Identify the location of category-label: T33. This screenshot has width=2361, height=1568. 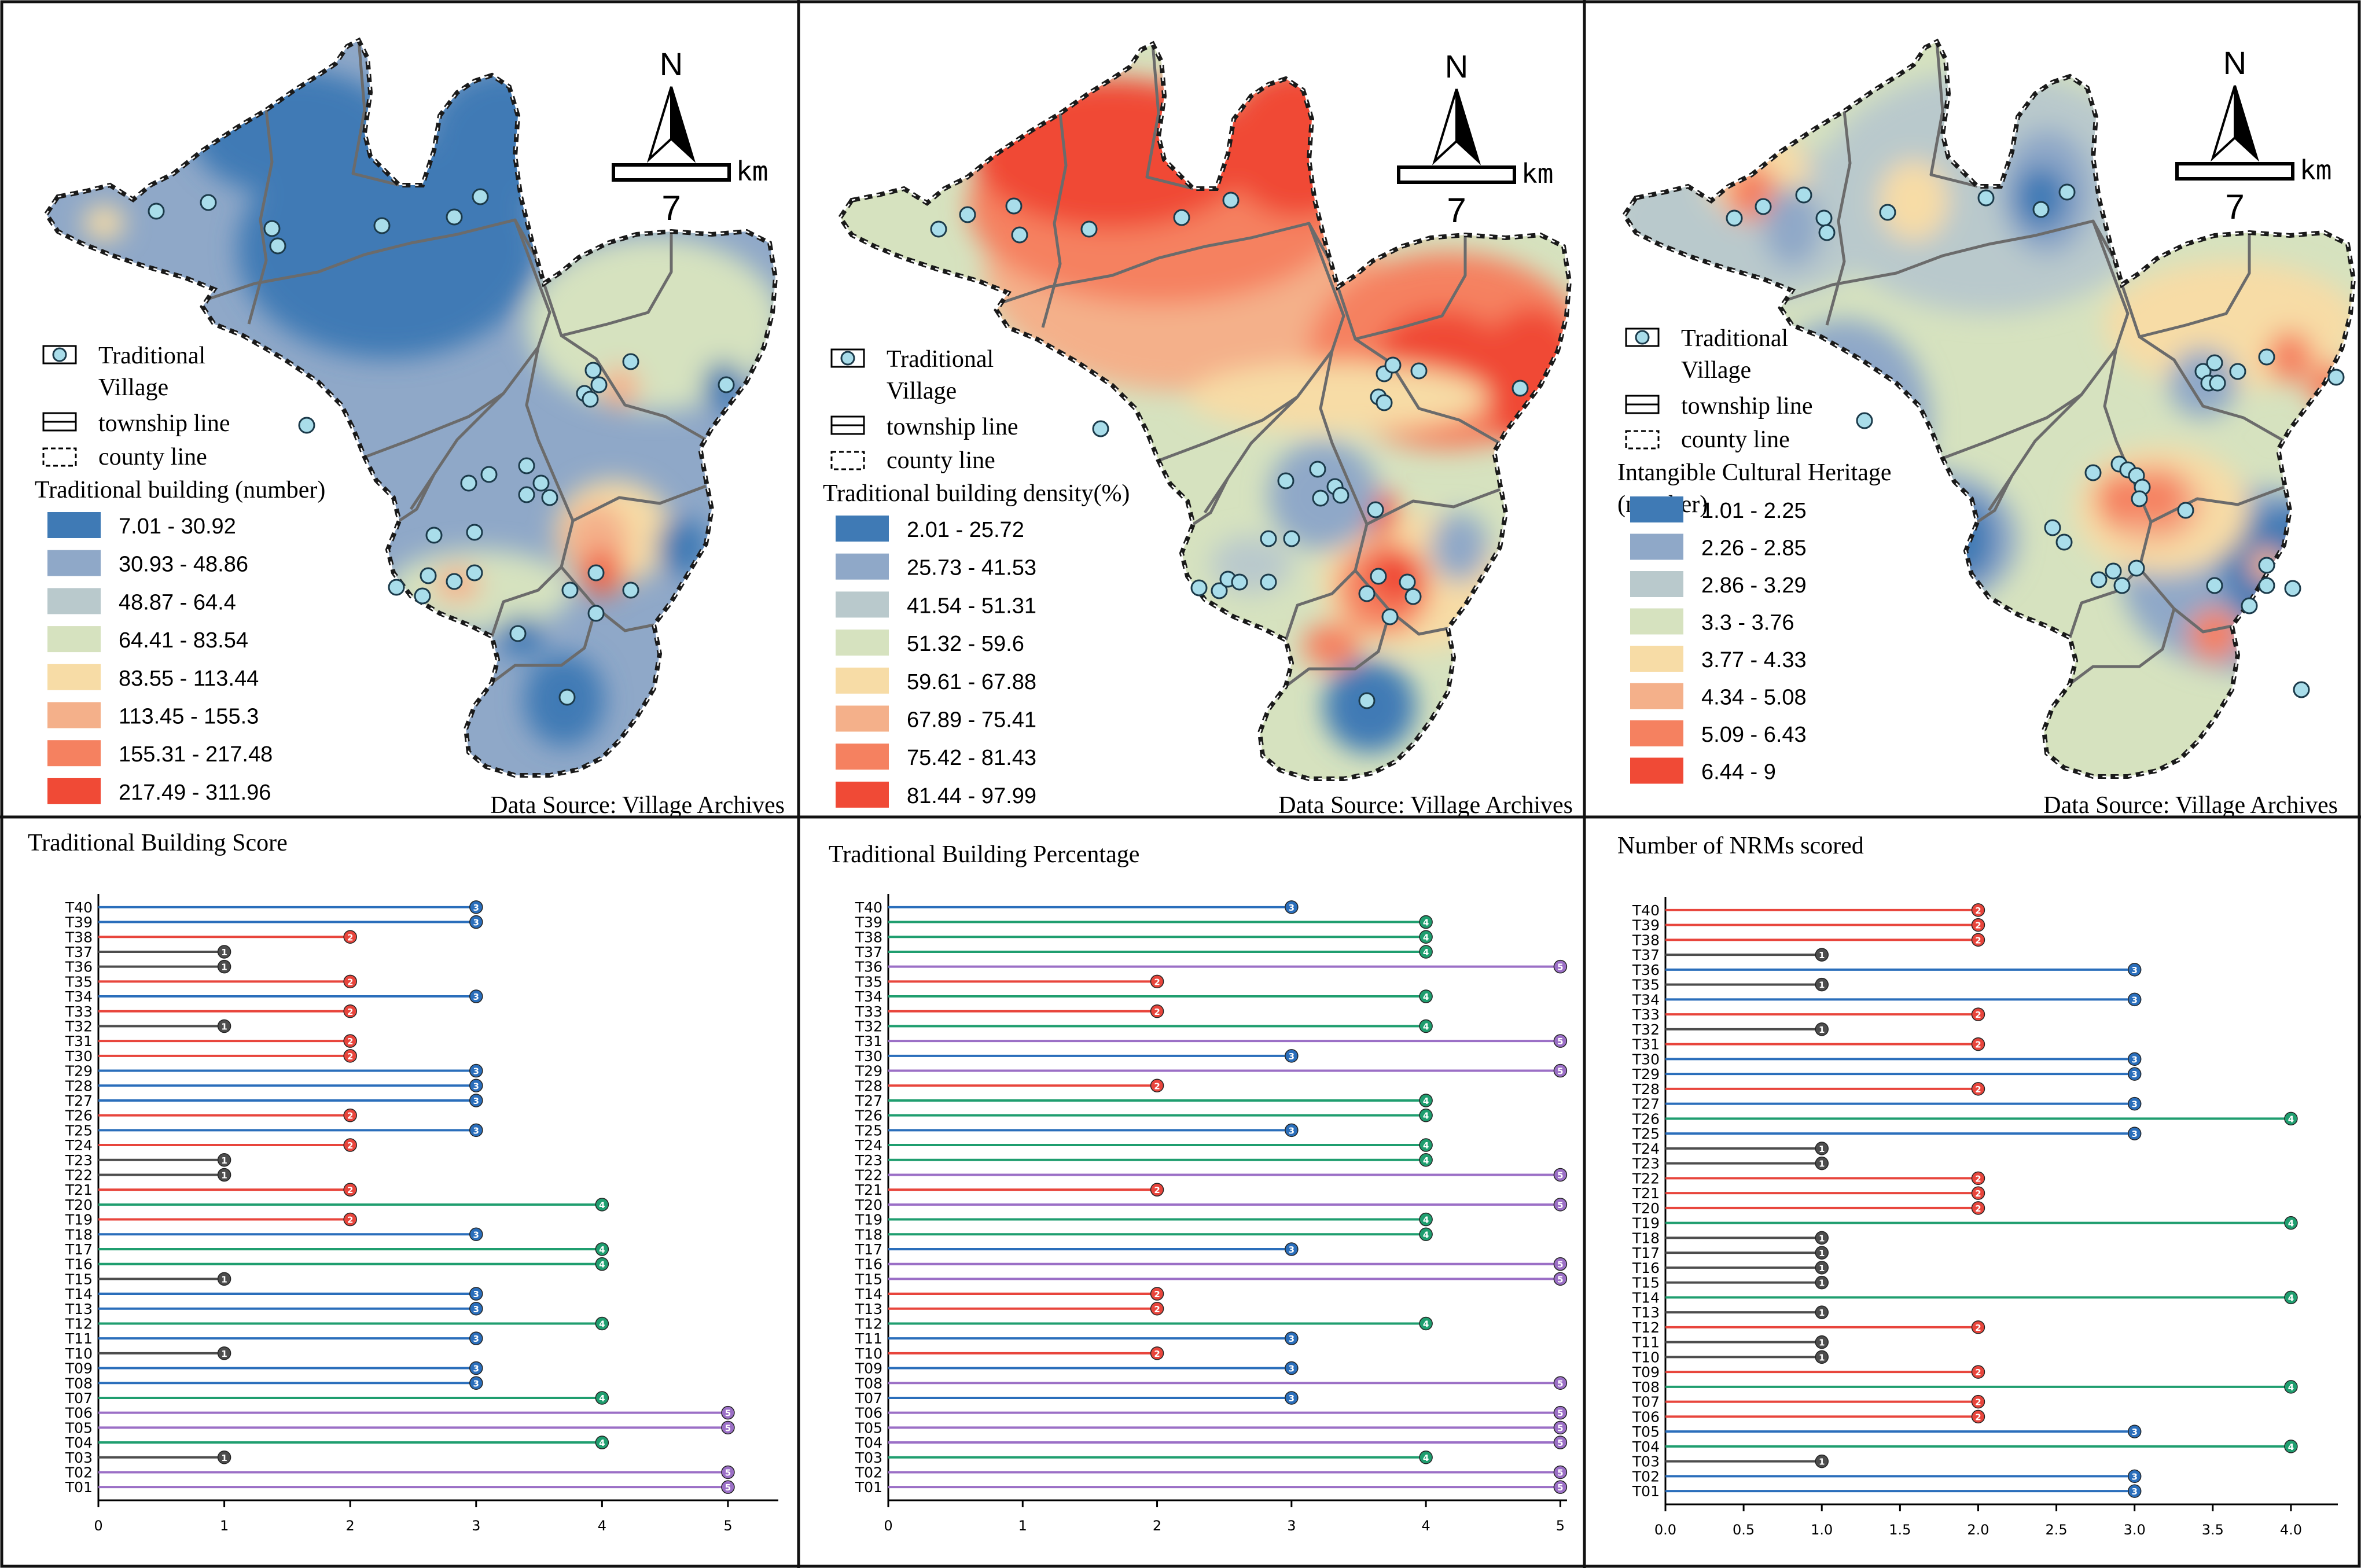
(79, 1011).